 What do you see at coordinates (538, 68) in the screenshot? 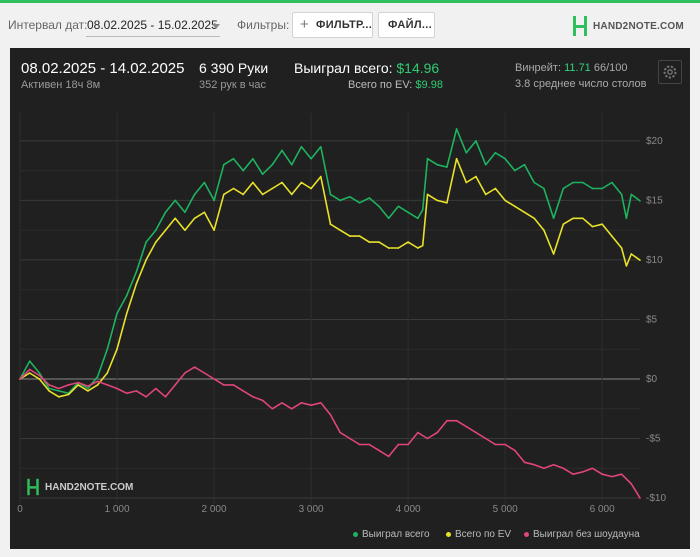
I see `winrate-label: Винрейт:` at bounding box center [538, 68].